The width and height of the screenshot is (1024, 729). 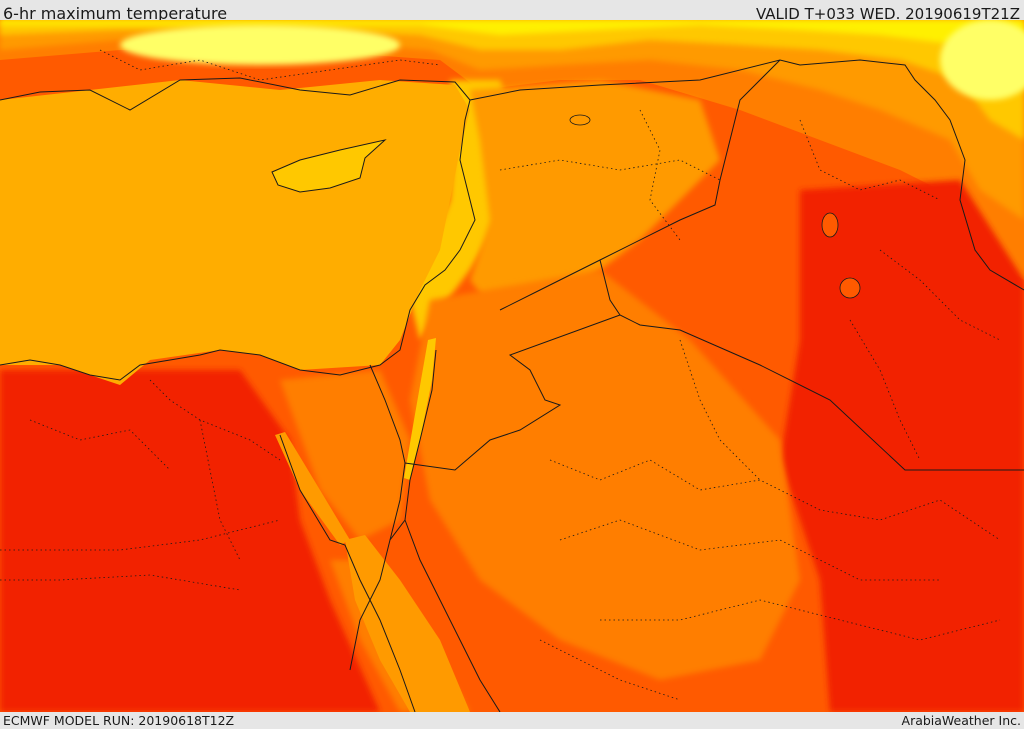 What do you see at coordinates (407, 623) in the screenshot?
I see `red-sea` at bounding box center [407, 623].